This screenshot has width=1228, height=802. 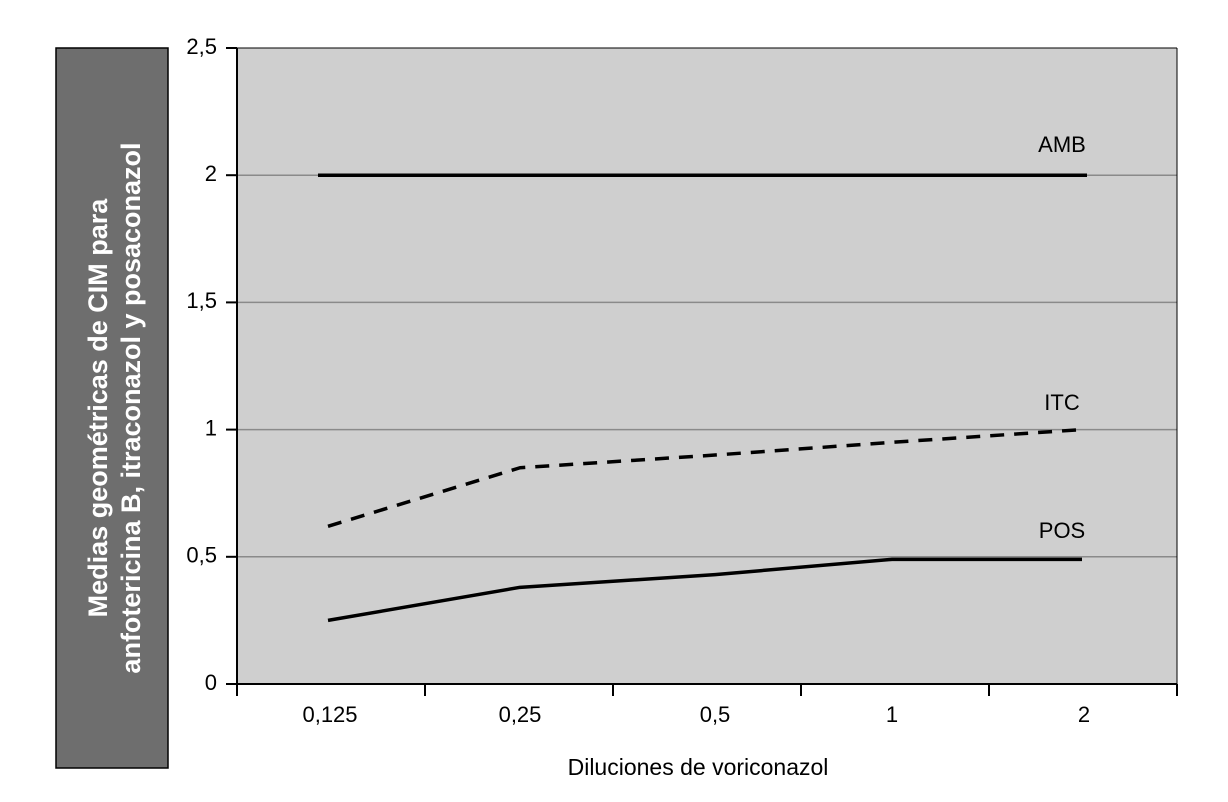 What do you see at coordinates (705, 477) in the screenshot?
I see `series-line-itc` at bounding box center [705, 477].